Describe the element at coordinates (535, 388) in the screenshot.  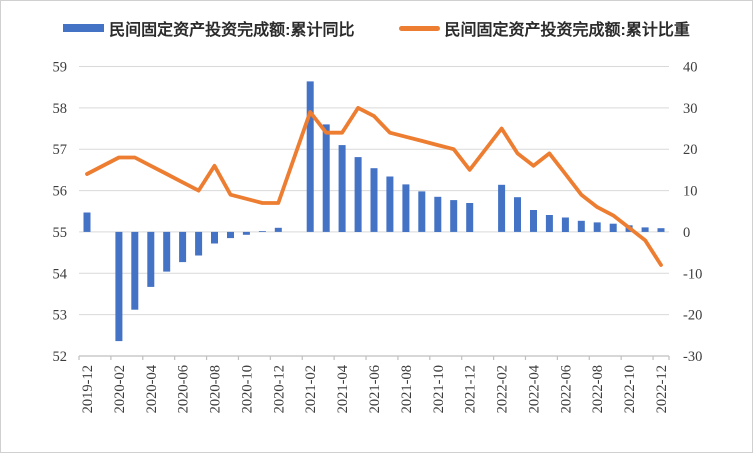
I see `x-axis-tick-label: 2022-04` at that location.